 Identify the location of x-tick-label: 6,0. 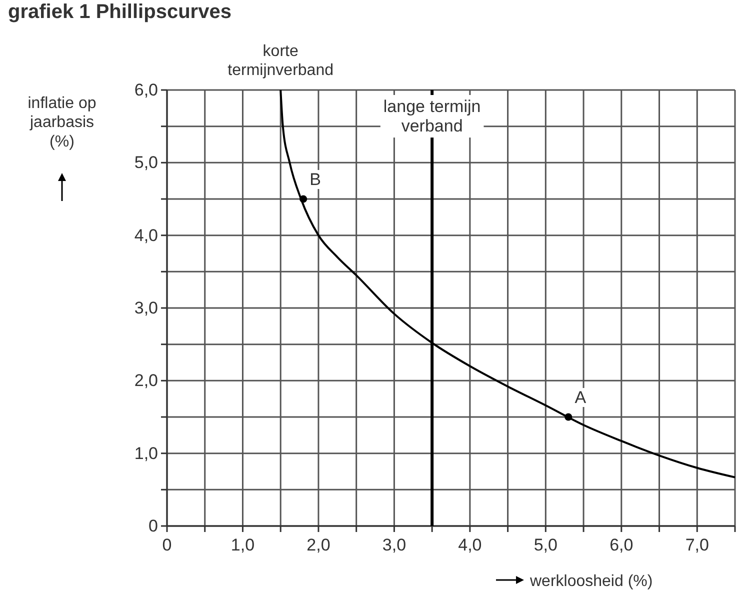
(622, 544).